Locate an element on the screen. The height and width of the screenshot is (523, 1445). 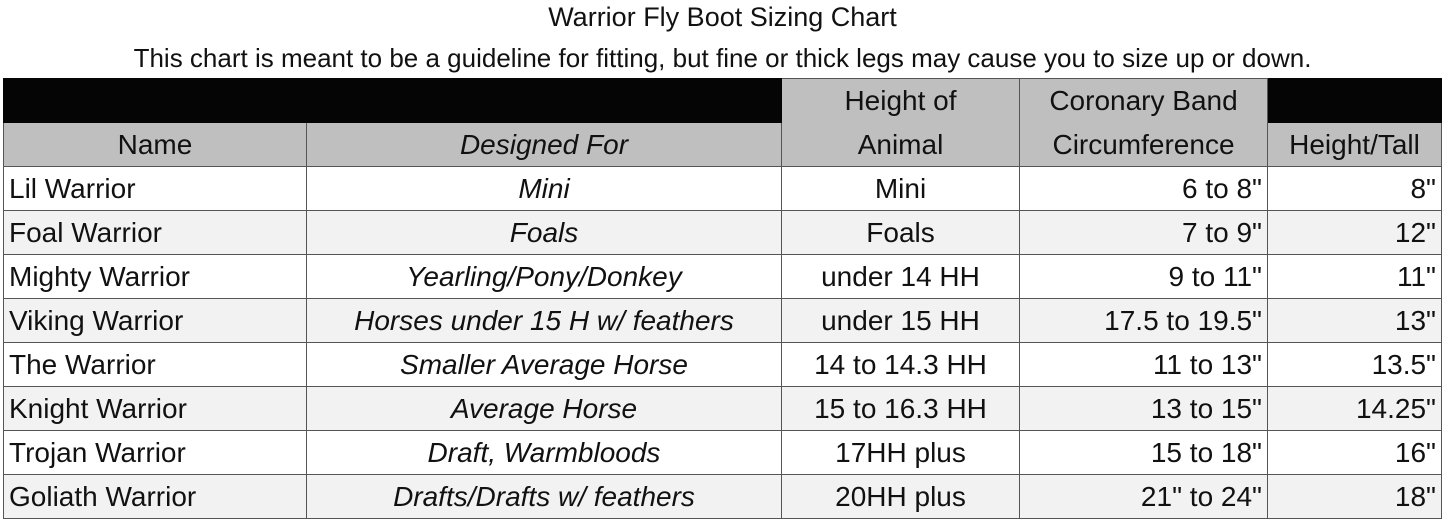
header-height-of-animal-line2: Animal is located at coordinates (900, 144).